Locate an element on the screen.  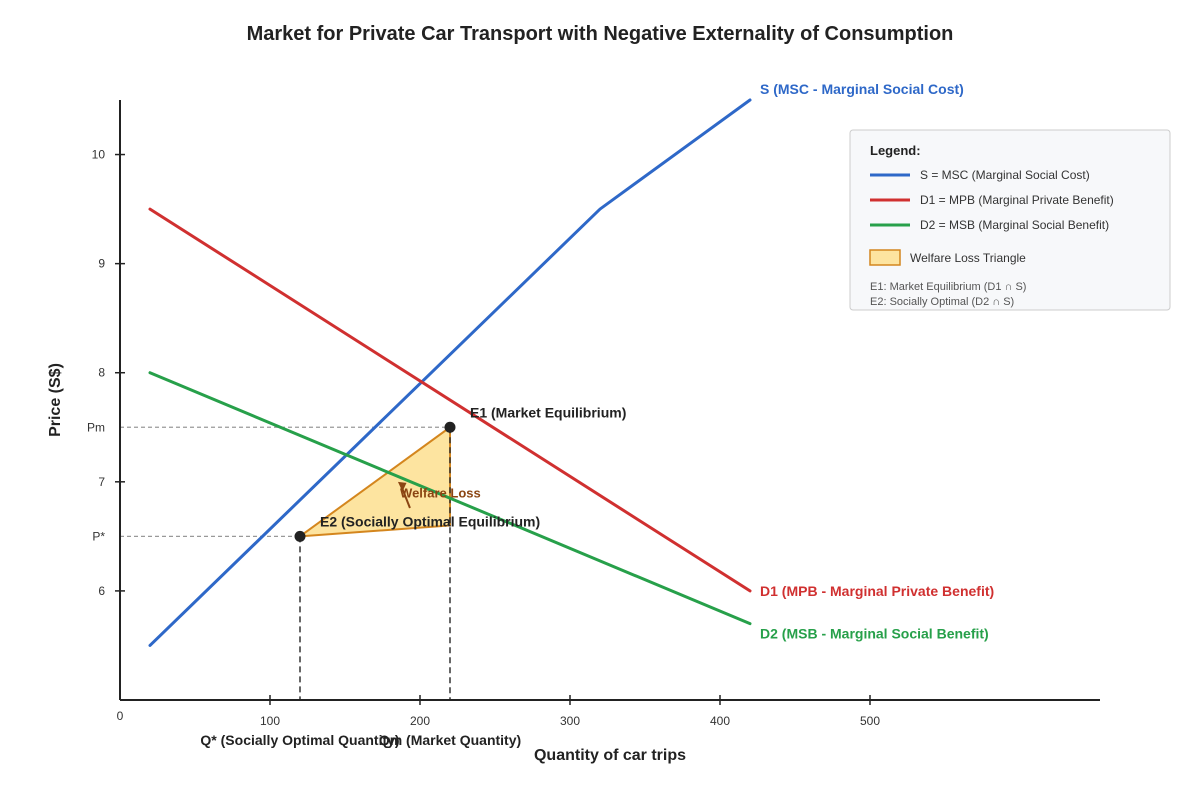
x-tick-label: 100 is located at coordinates (270, 721).